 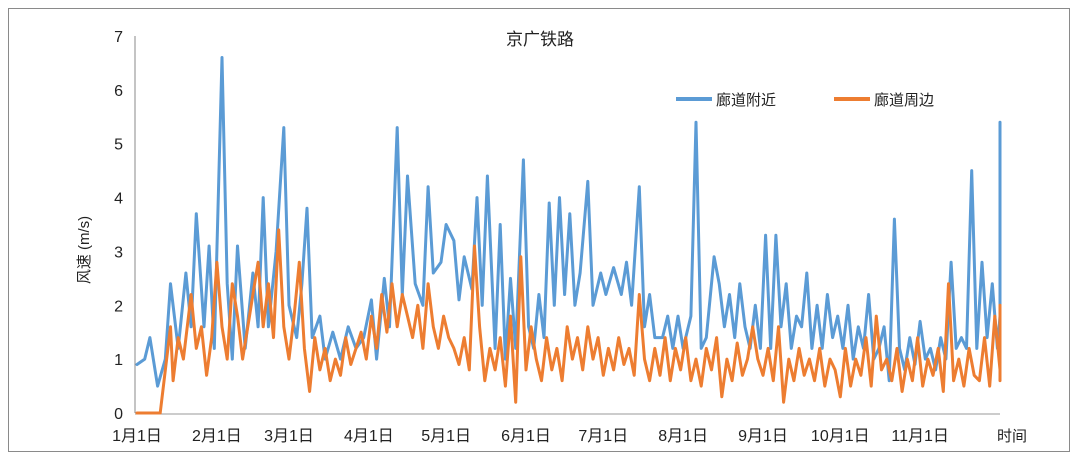 What do you see at coordinates (217, 436) in the screenshot?
I see `x-tick-label: 2月1日` at bounding box center [217, 436].